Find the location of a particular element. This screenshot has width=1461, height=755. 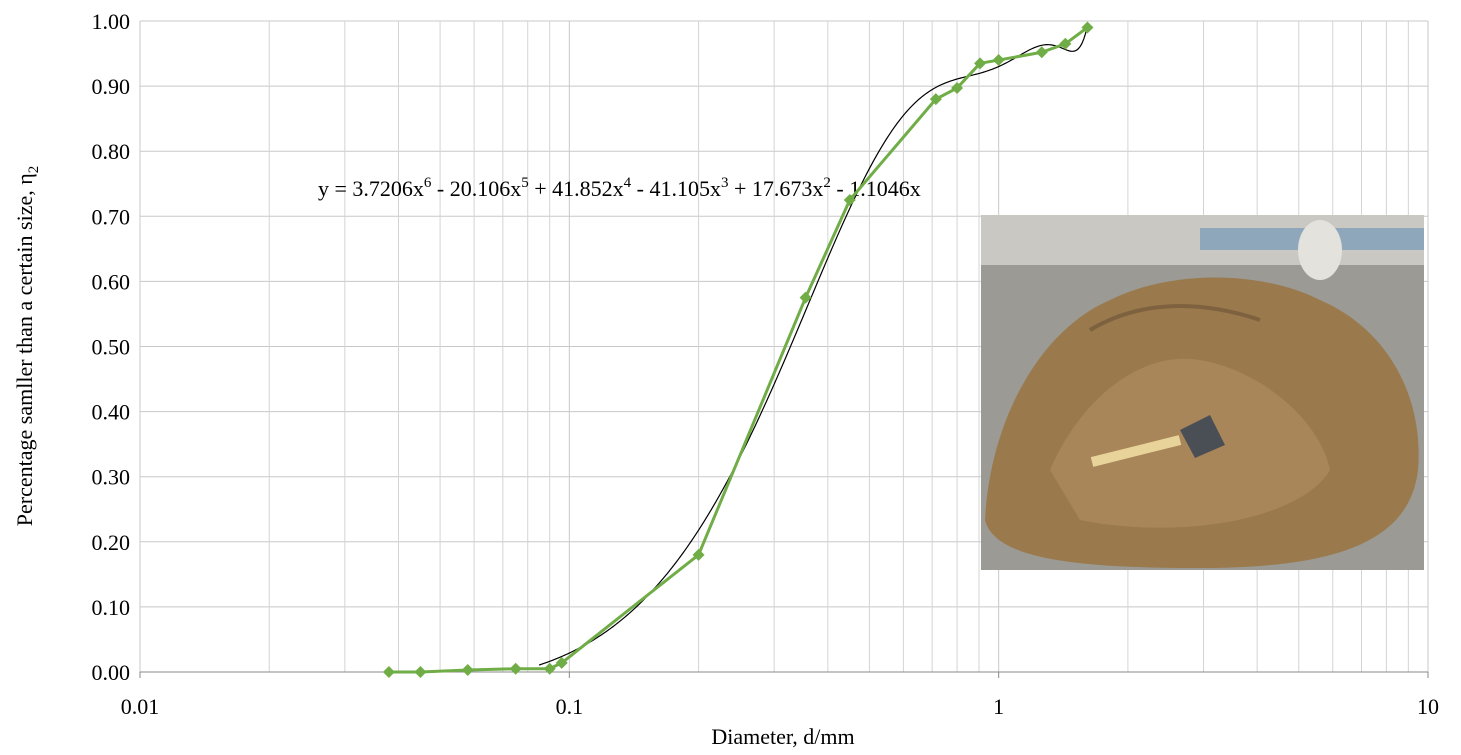

x-axis-label: Diameter, d/mm is located at coordinates (782, 736).